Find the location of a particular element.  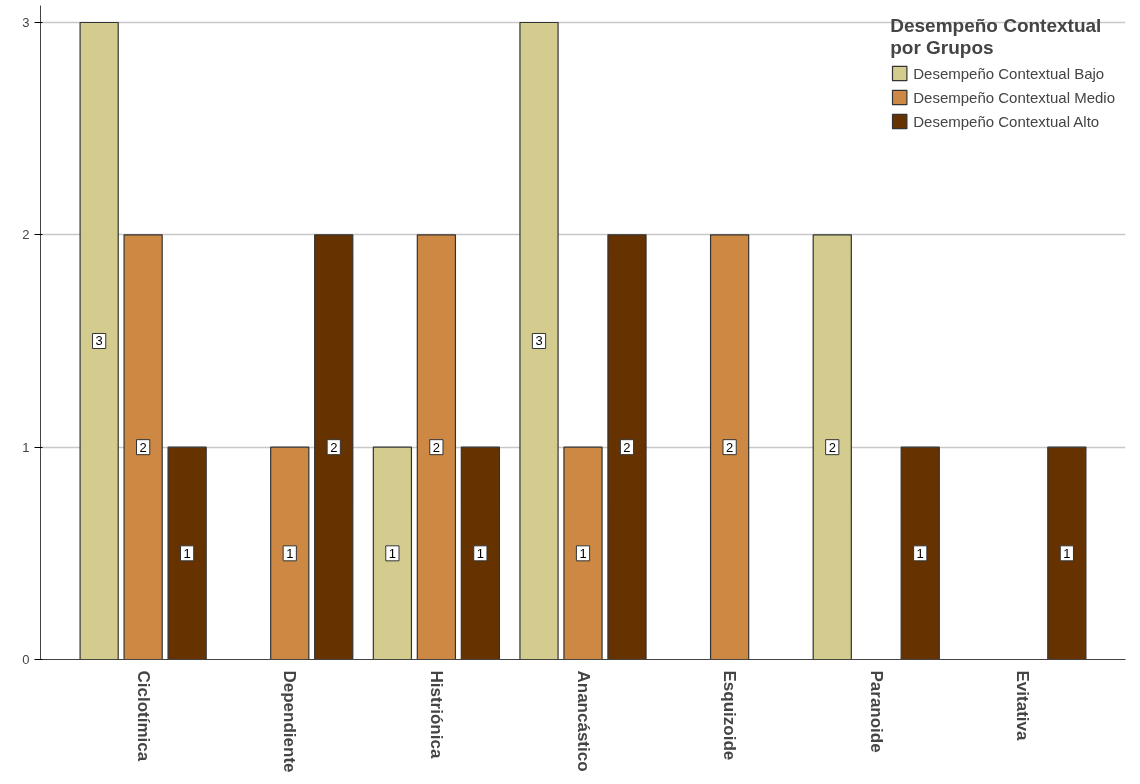

legend-title: Desempeño Contextual por Grupos is located at coordinates (996, 37).